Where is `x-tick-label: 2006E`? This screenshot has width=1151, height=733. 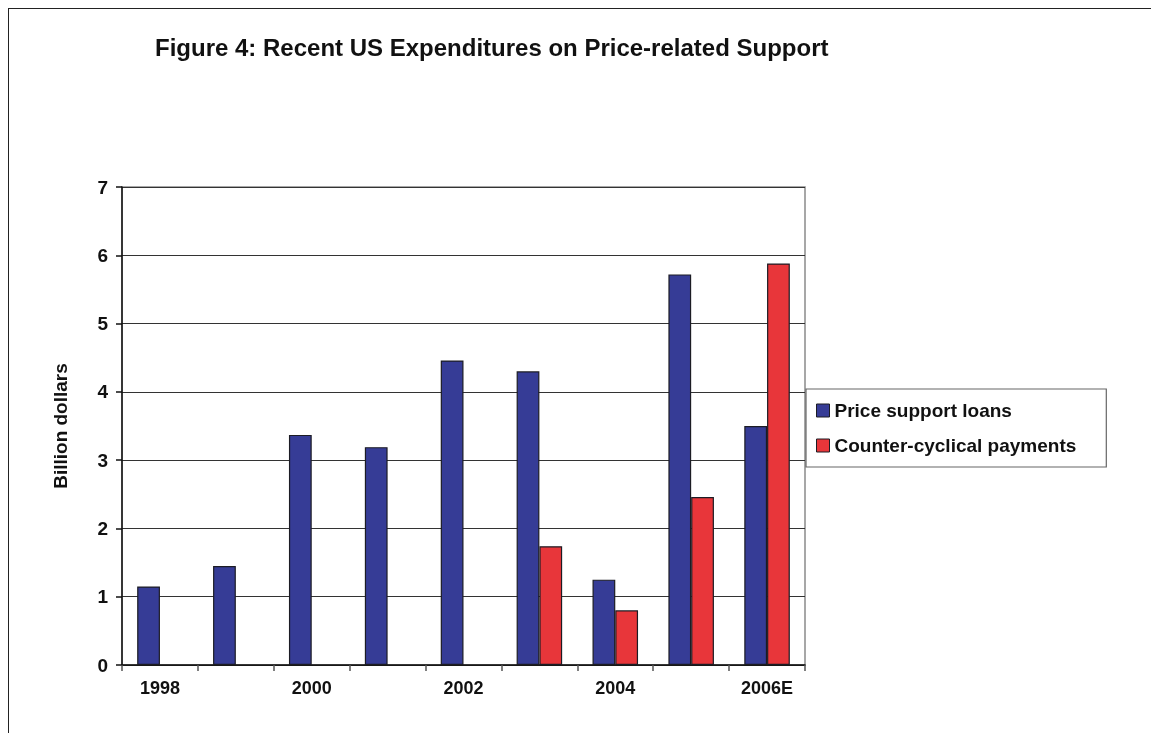 x-tick-label: 2006E is located at coordinates (767, 688).